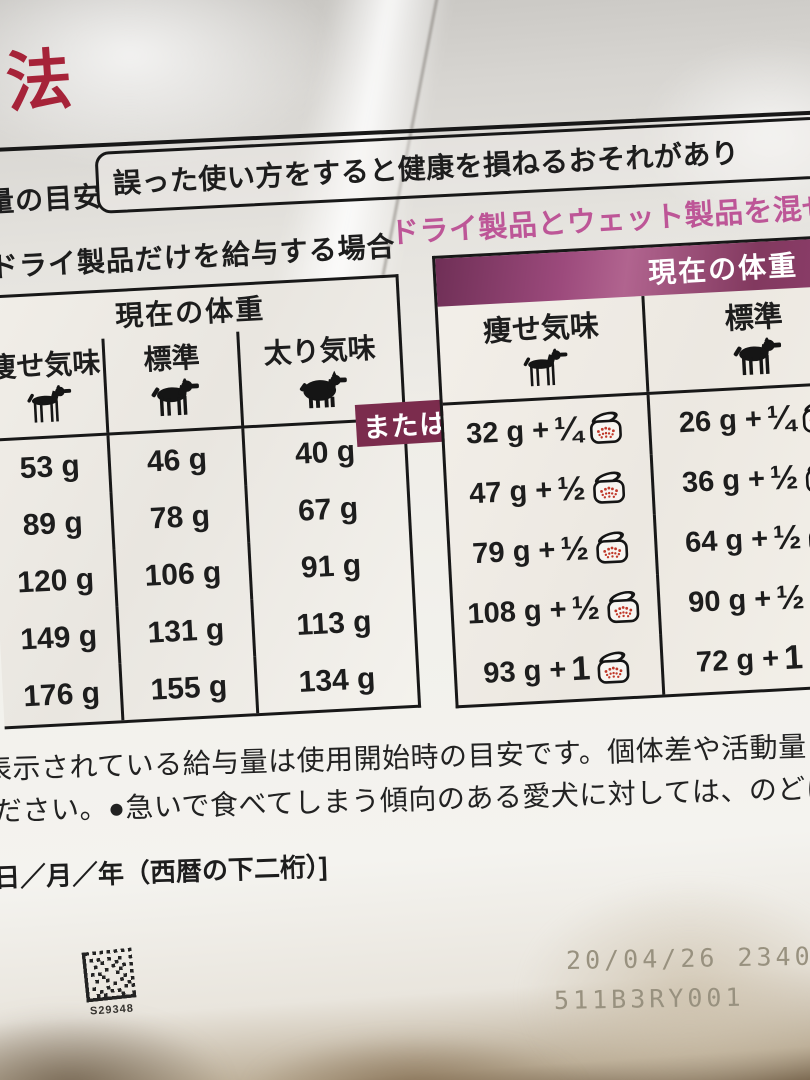 Image resolution: width=810 pixels, height=1080 pixels. What do you see at coordinates (723, 480) in the screenshot?
I see `amount-text: 36 g +` at bounding box center [723, 480].